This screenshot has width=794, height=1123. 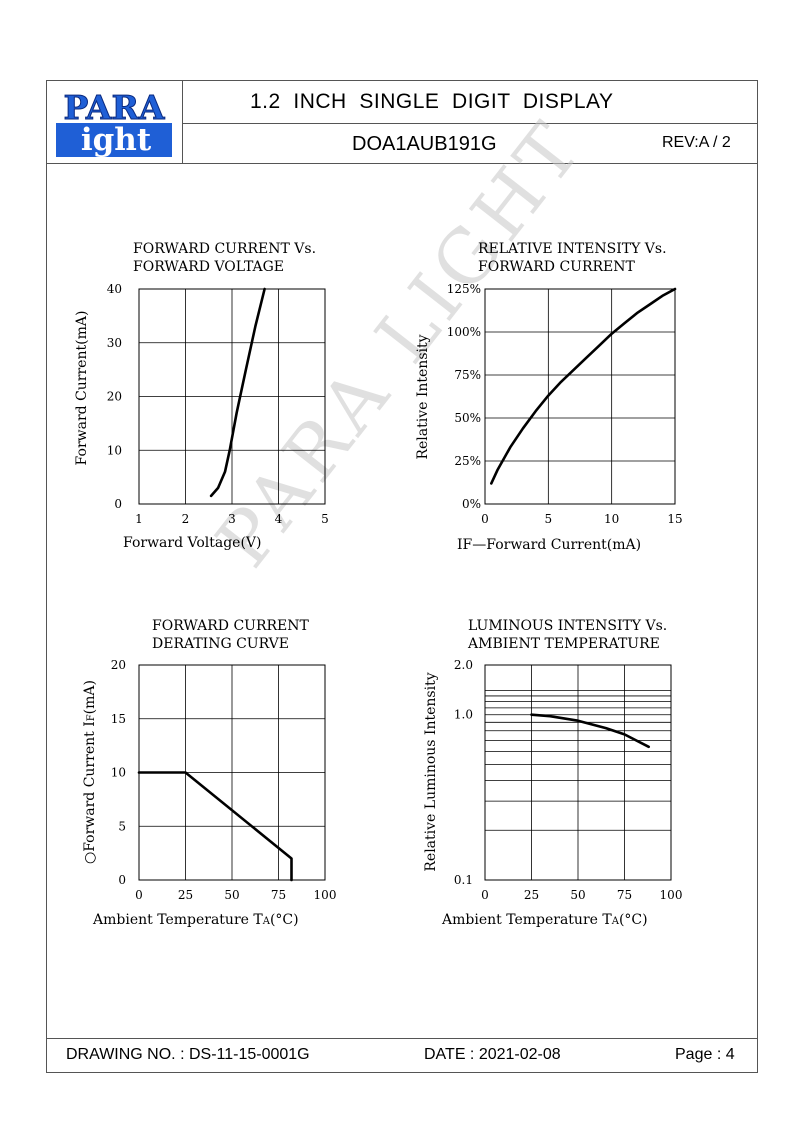 I want to click on y-tick-label: 75%, so click(x=467, y=375).